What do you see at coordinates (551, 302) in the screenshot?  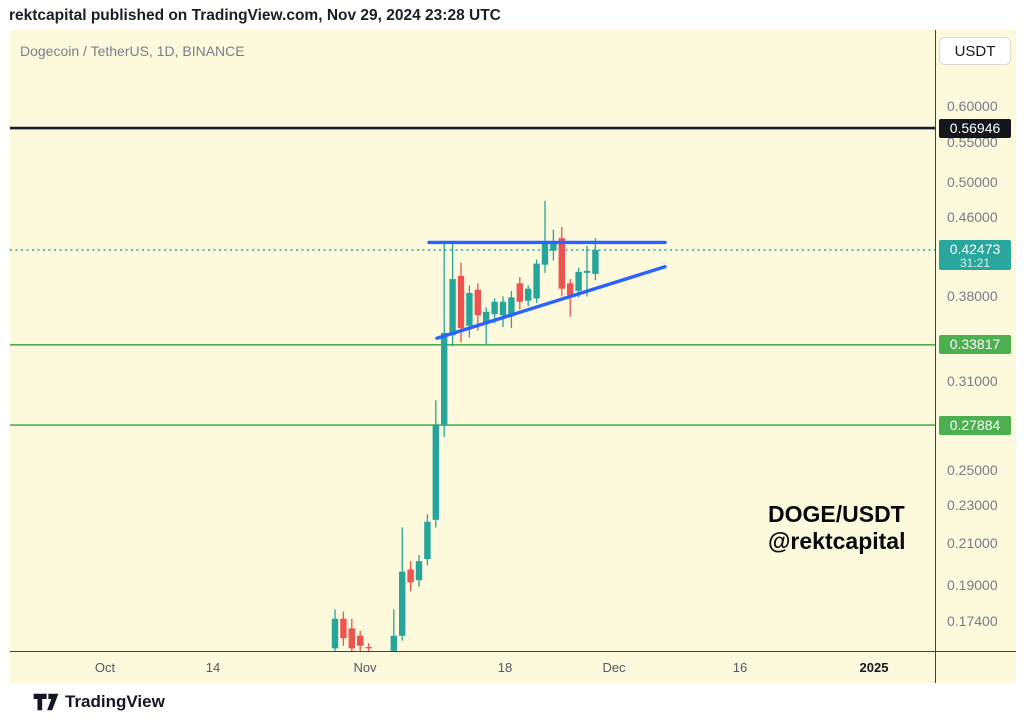 I see `trendline-support` at bounding box center [551, 302].